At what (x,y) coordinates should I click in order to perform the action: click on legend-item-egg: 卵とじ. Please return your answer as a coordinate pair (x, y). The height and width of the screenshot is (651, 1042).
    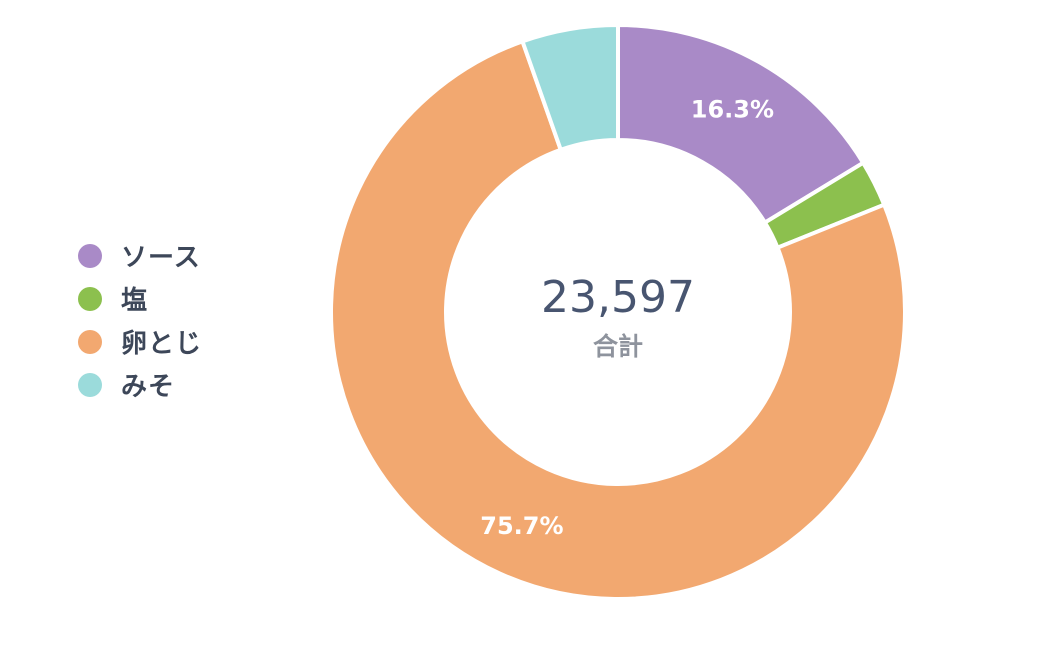
    Looking at the image, I should click on (140, 341).